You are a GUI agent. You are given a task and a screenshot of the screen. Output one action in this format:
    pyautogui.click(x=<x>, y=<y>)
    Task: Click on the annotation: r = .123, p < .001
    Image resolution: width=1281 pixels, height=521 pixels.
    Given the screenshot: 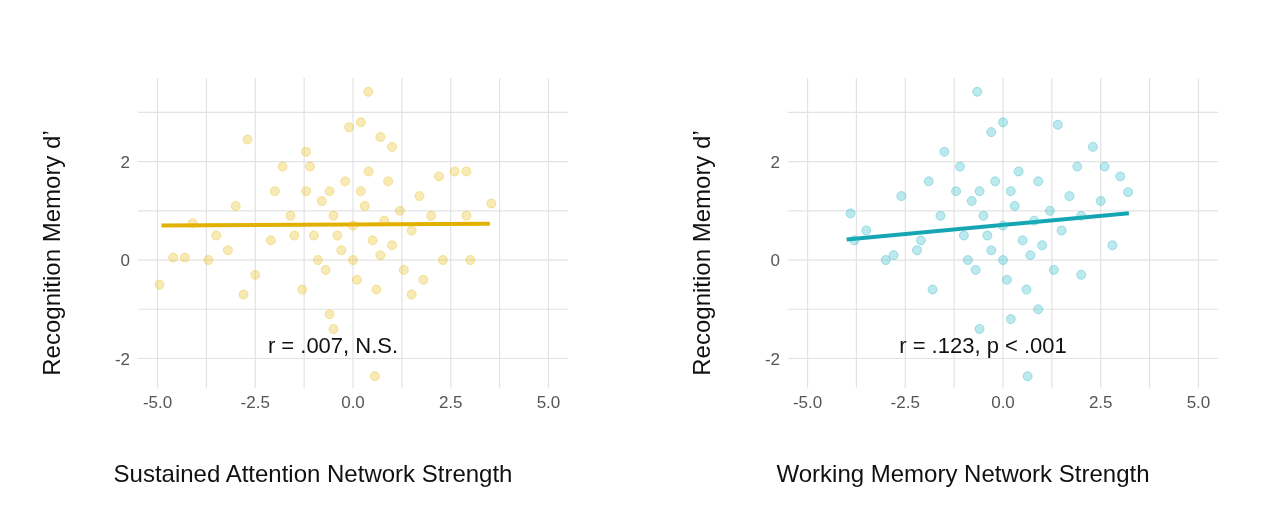 What is the action you would take?
    pyautogui.click(x=983, y=345)
    